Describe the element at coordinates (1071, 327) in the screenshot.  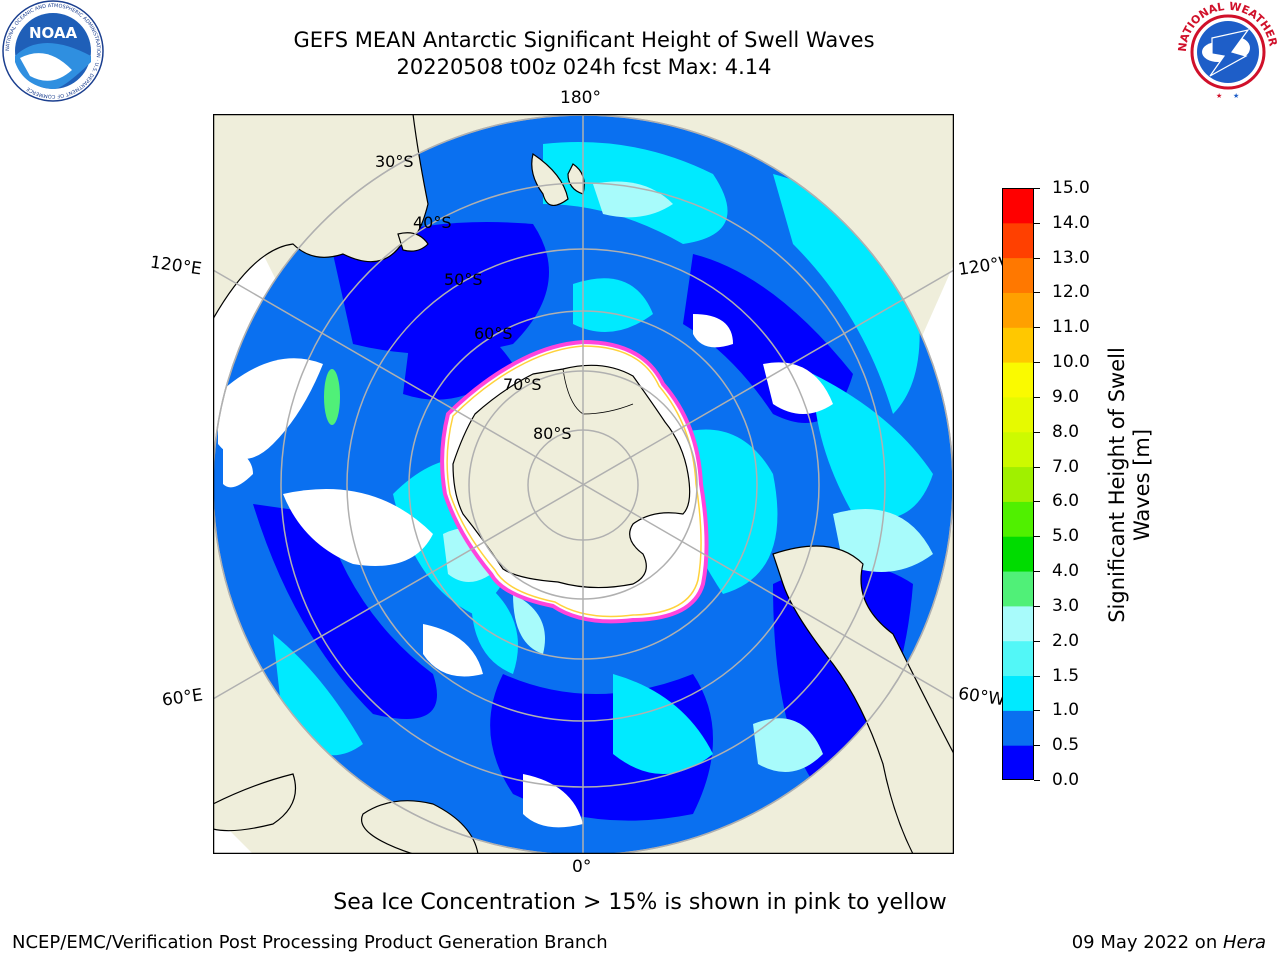
I see `colorbar-tick-label: 11.0` at that location.